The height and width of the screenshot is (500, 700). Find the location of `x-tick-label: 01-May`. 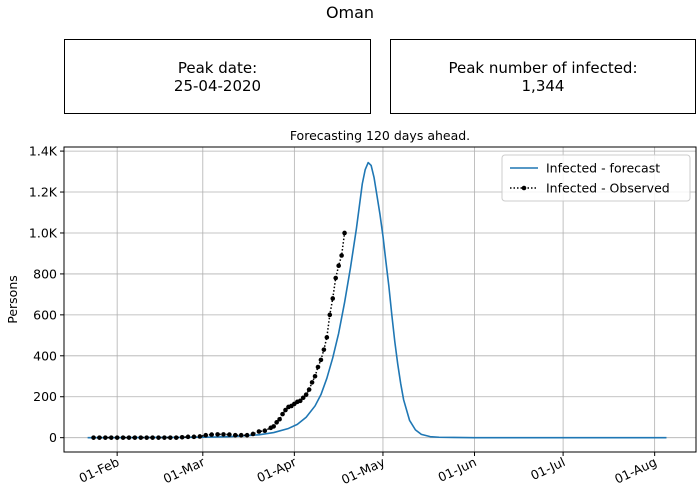

x-tick-label: 01-May is located at coordinates (363, 470).